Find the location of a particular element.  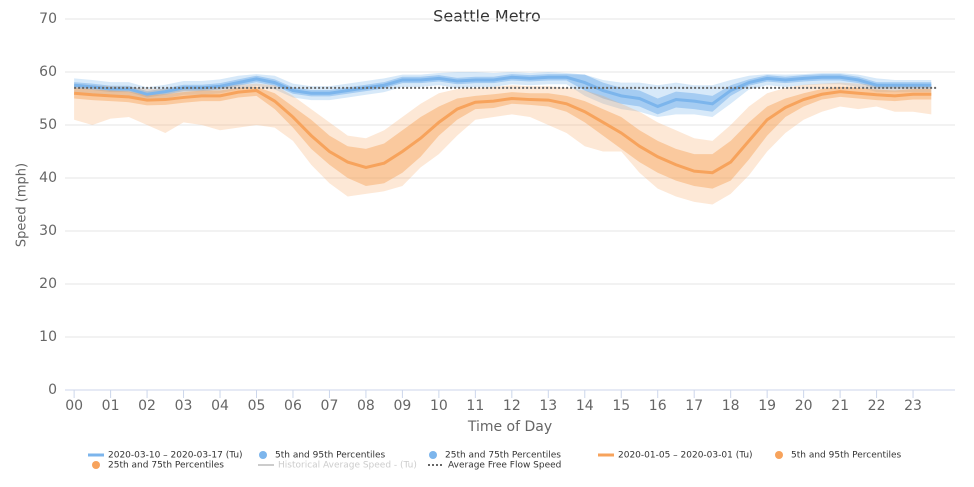

percentile-band is located at coordinates (503, 94).